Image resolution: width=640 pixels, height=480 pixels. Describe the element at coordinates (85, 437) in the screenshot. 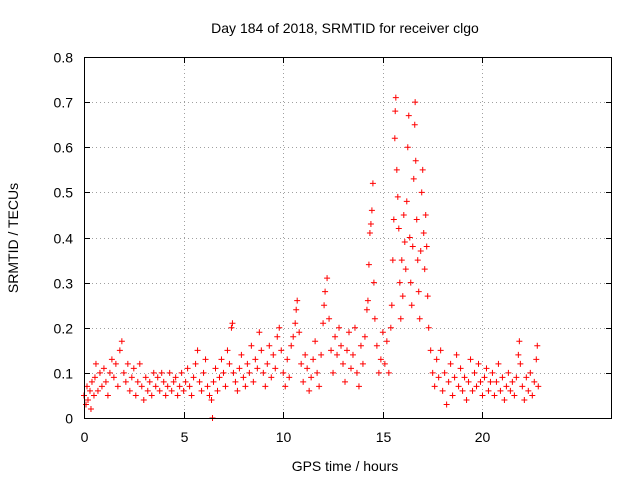

I see `x-tick-label: 0` at that location.